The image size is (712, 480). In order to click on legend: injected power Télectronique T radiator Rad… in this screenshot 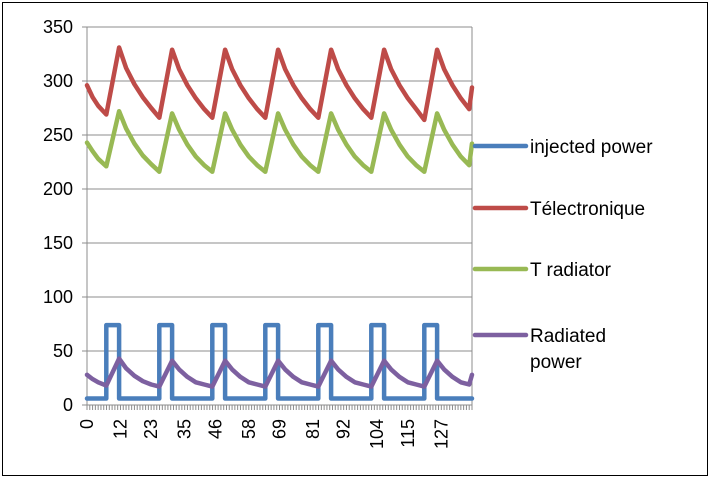, I will do `click(562, 255)`.